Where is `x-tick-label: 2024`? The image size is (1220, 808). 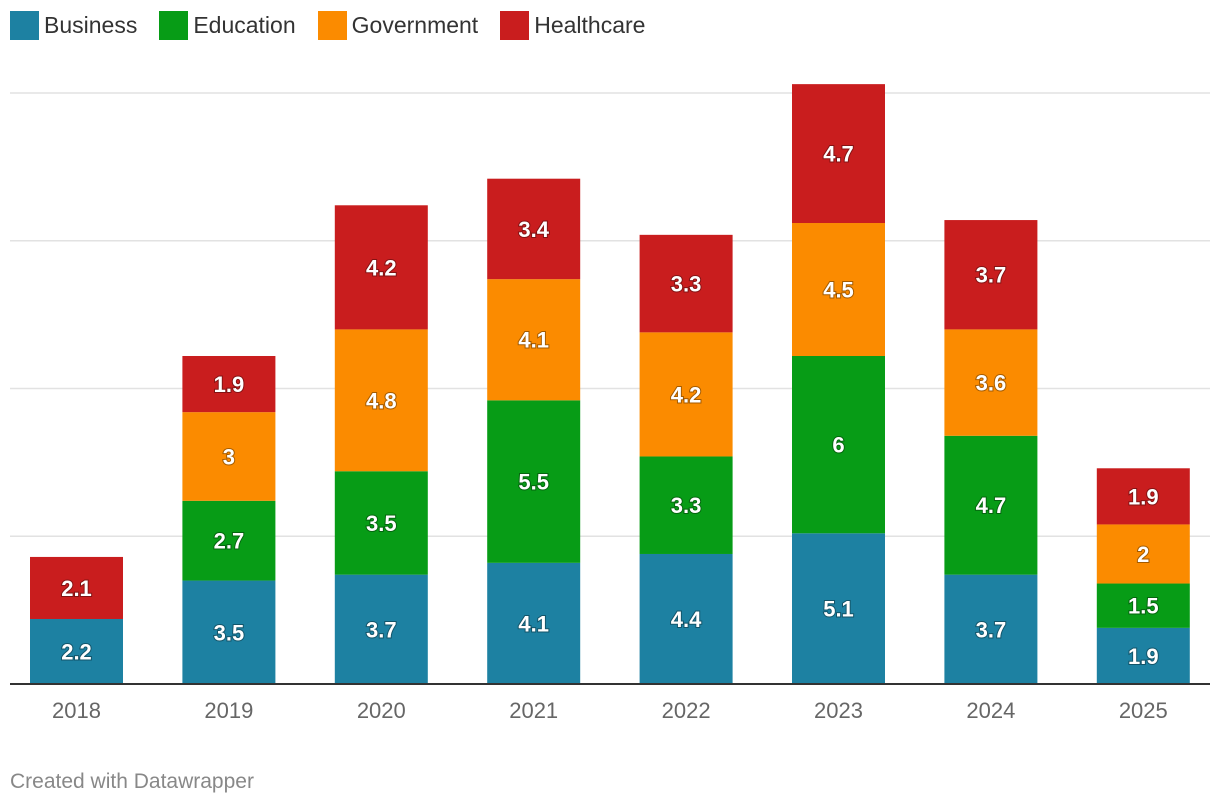 x-tick-label: 2024 is located at coordinates (990, 710).